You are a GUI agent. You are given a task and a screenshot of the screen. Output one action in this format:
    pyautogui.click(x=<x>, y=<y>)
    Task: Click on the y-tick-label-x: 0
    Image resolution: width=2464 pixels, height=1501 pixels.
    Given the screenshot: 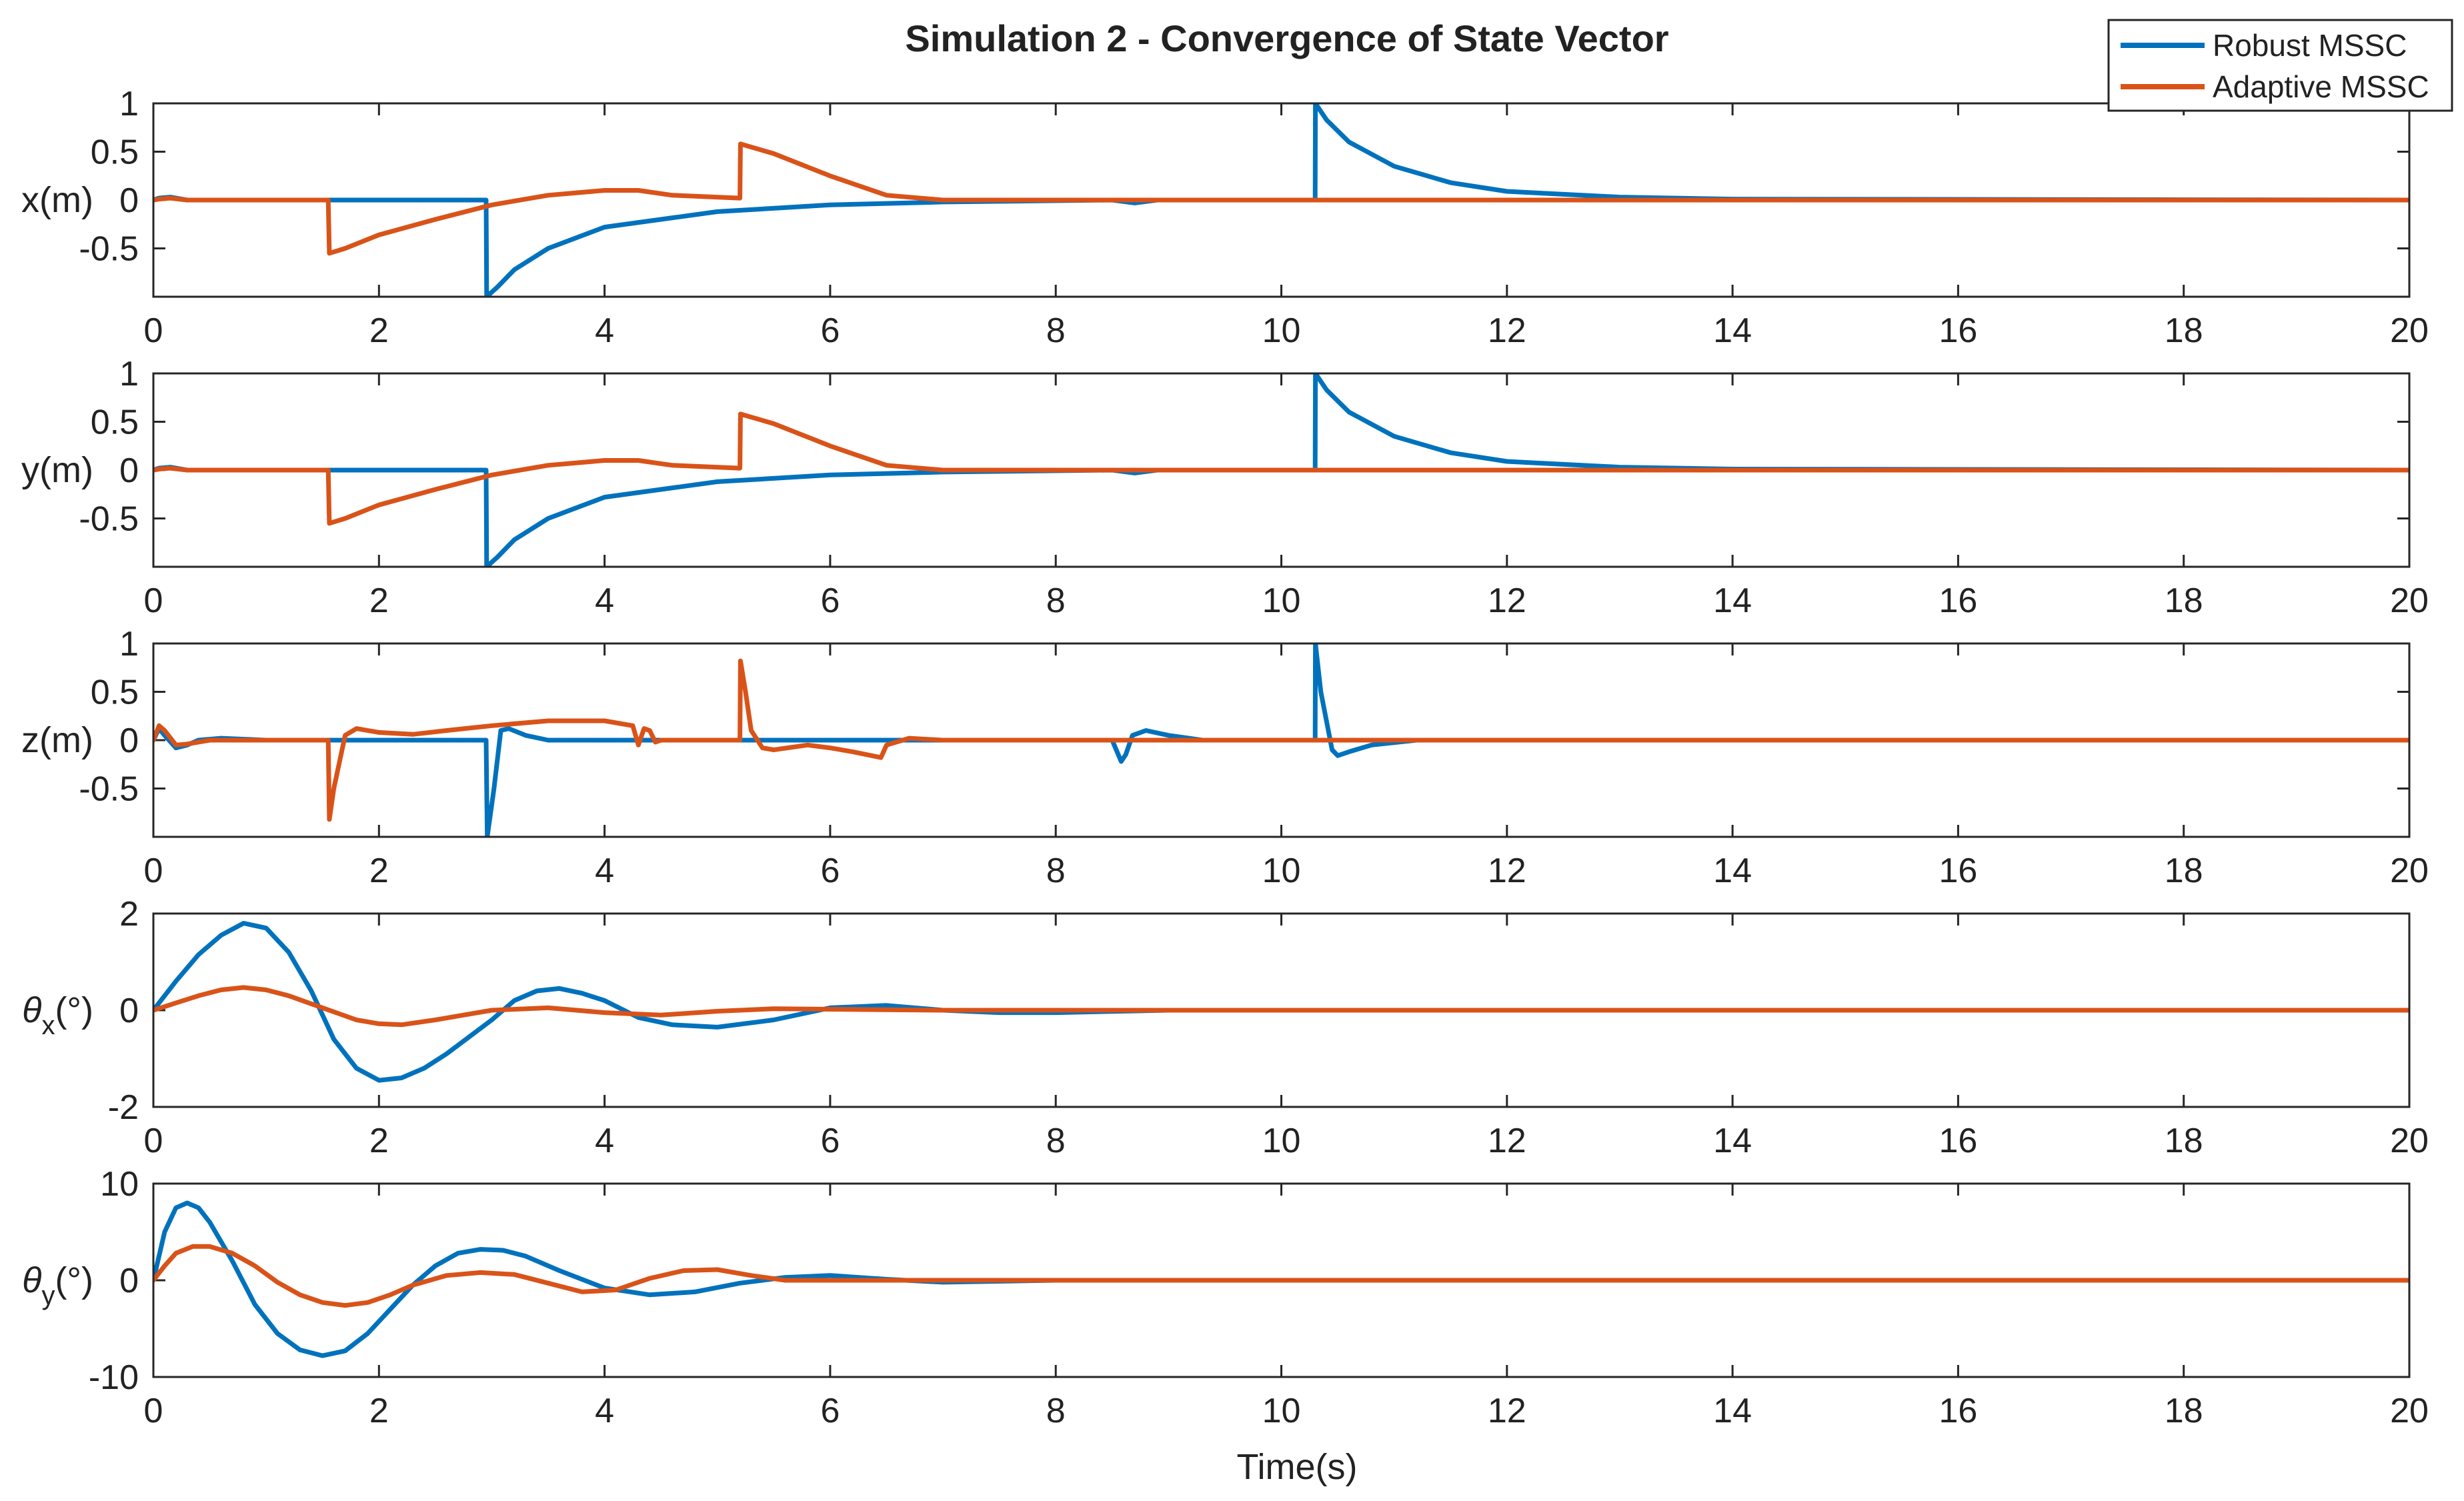 What is the action you would take?
    pyautogui.click(x=129, y=201)
    